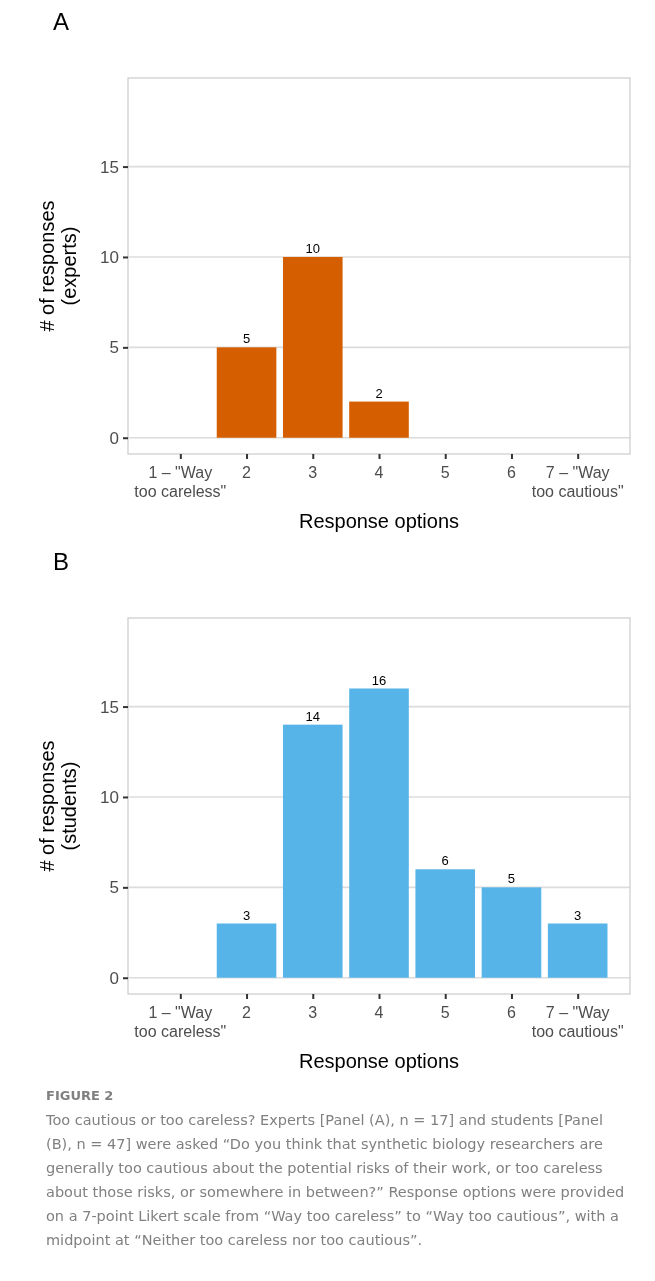 This screenshot has width=655, height=1281. What do you see at coordinates (61, 21) in the screenshot?
I see `chart-title: A` at bounding box center [61, 21].